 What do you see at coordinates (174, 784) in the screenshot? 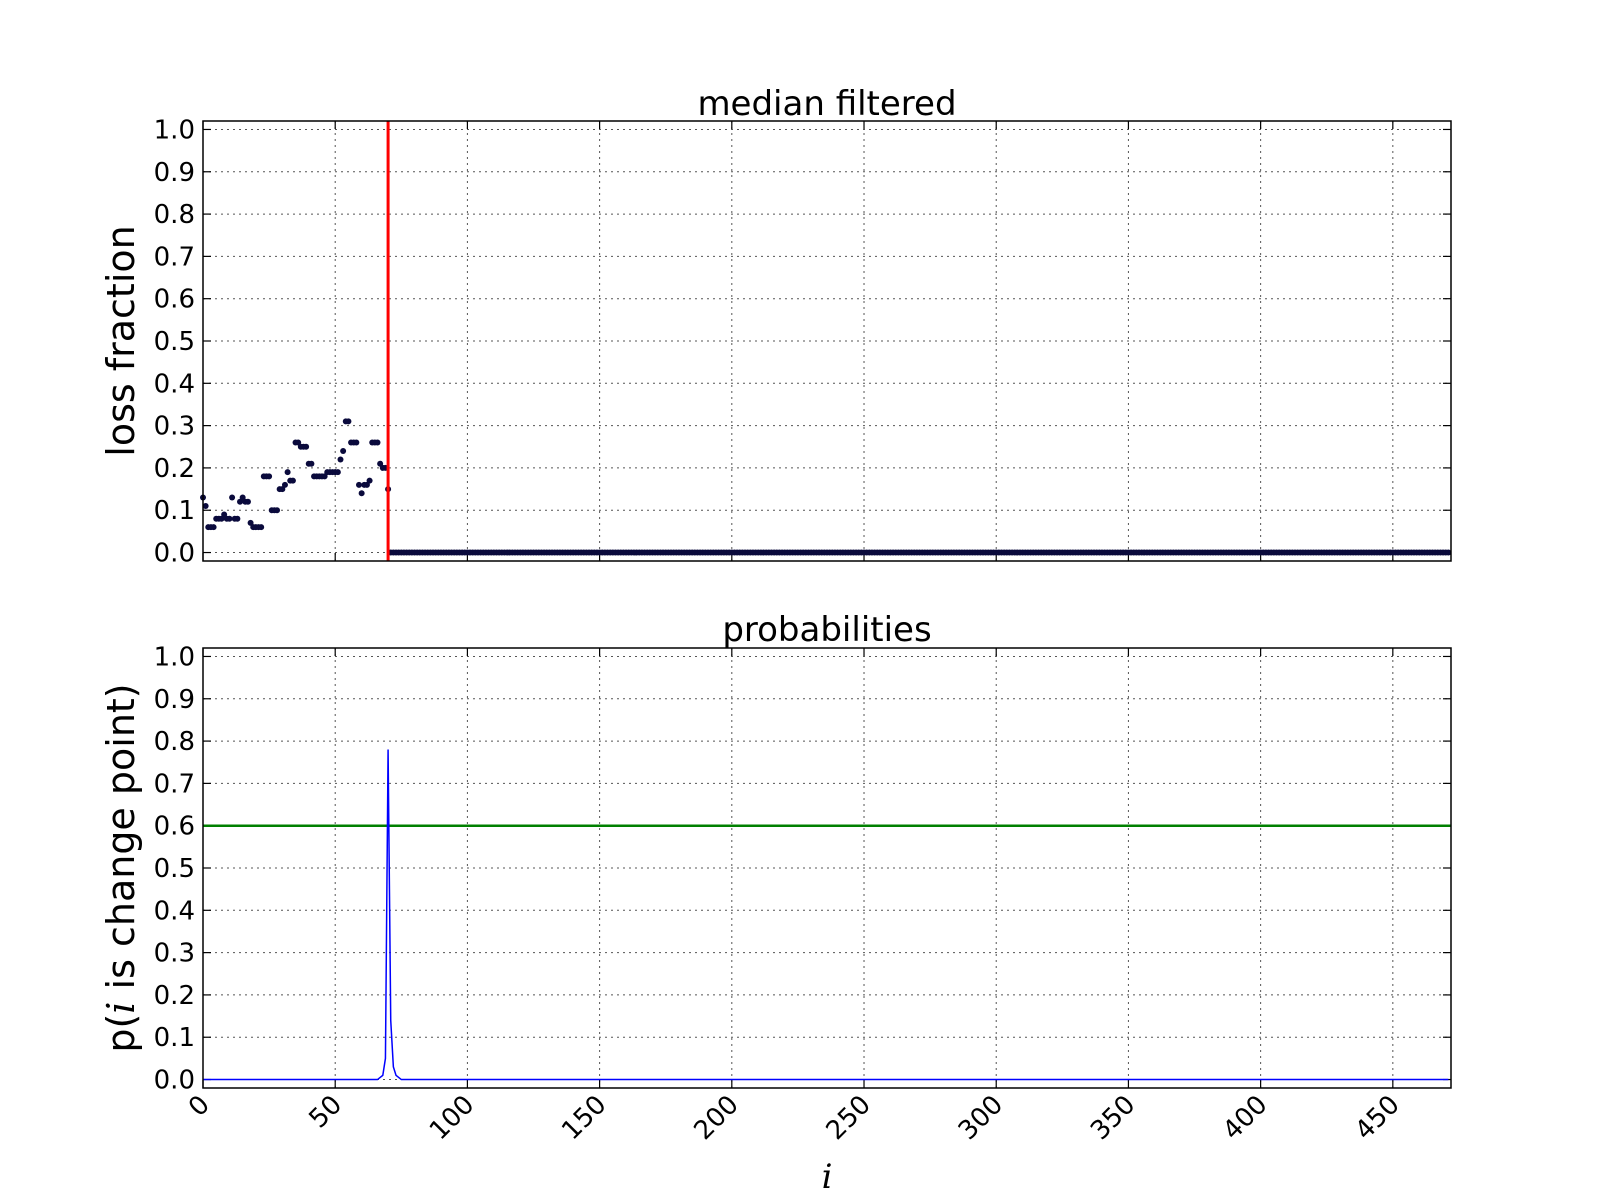
I see `bottom-y-tick-label: 0.7` at bounding box center [174, 784].